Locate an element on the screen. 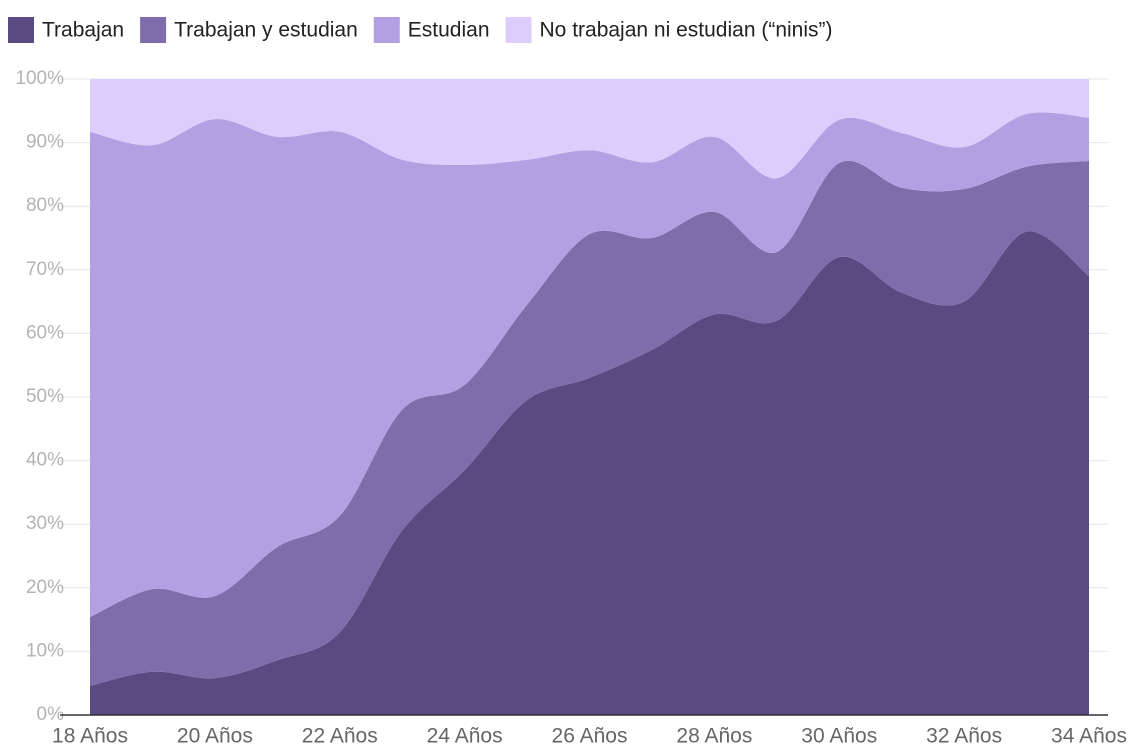 The height and width of the screenshot is (747, 1132). area is located at coordinates (589, 129).